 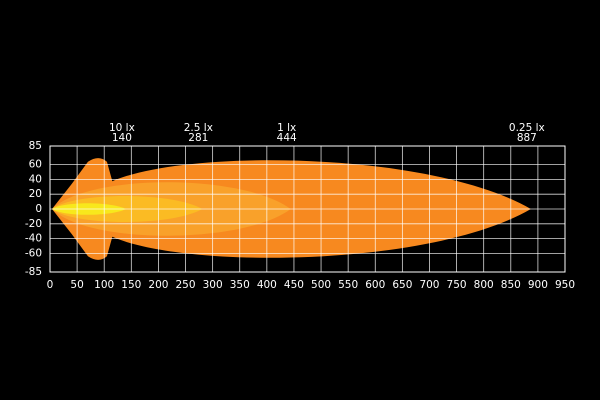 I want to click on y-tick-label: 0, so click(x=38, y=209).